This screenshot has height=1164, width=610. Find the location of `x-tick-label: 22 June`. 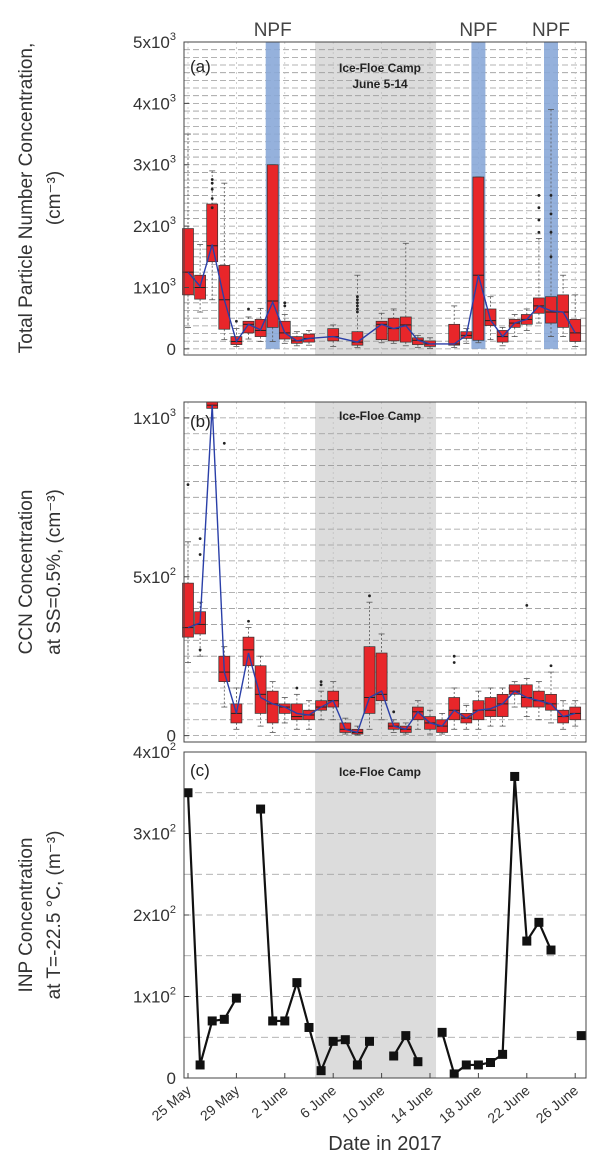

x-tick-label: 22 June is located at coordinates (508, 1104).